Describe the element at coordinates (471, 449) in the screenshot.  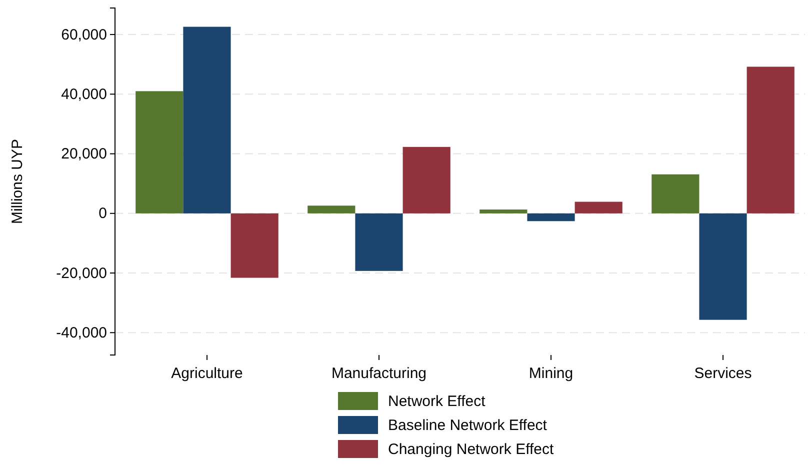
I see `legend-label: Changing Network Effect` at that location.